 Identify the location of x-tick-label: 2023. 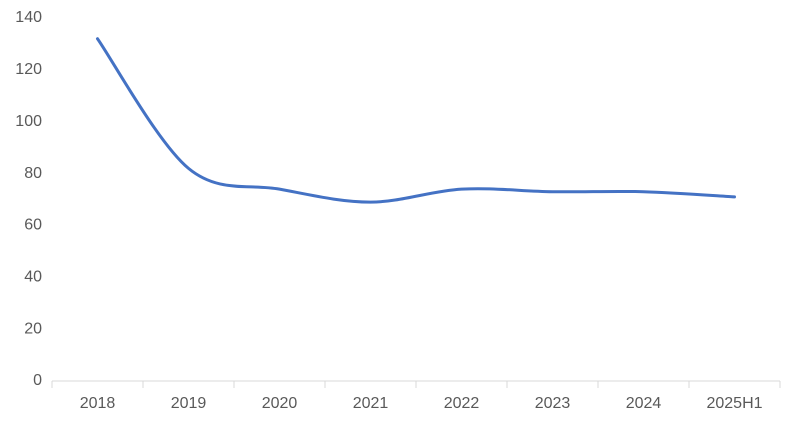
(553, 403).